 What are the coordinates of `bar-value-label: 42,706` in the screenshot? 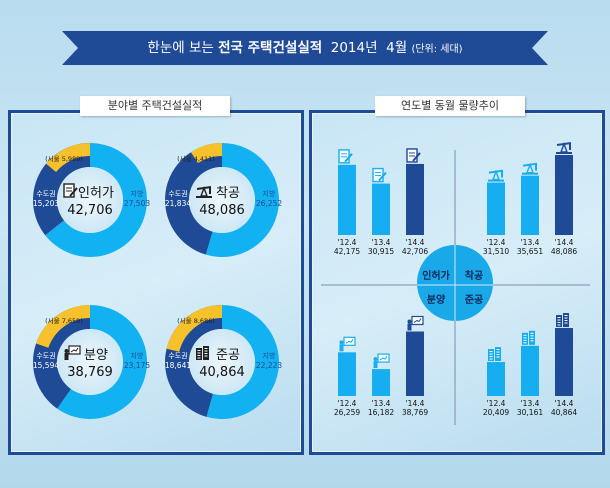 It's located at (415, 251).